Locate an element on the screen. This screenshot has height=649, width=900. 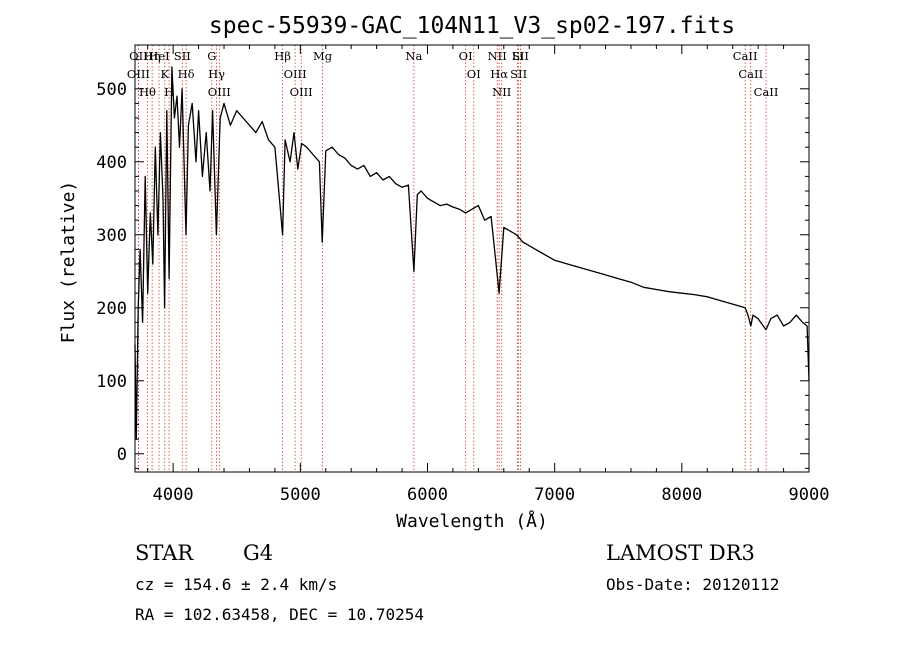
line-label: Hδ is located at coordinates (186, 74).